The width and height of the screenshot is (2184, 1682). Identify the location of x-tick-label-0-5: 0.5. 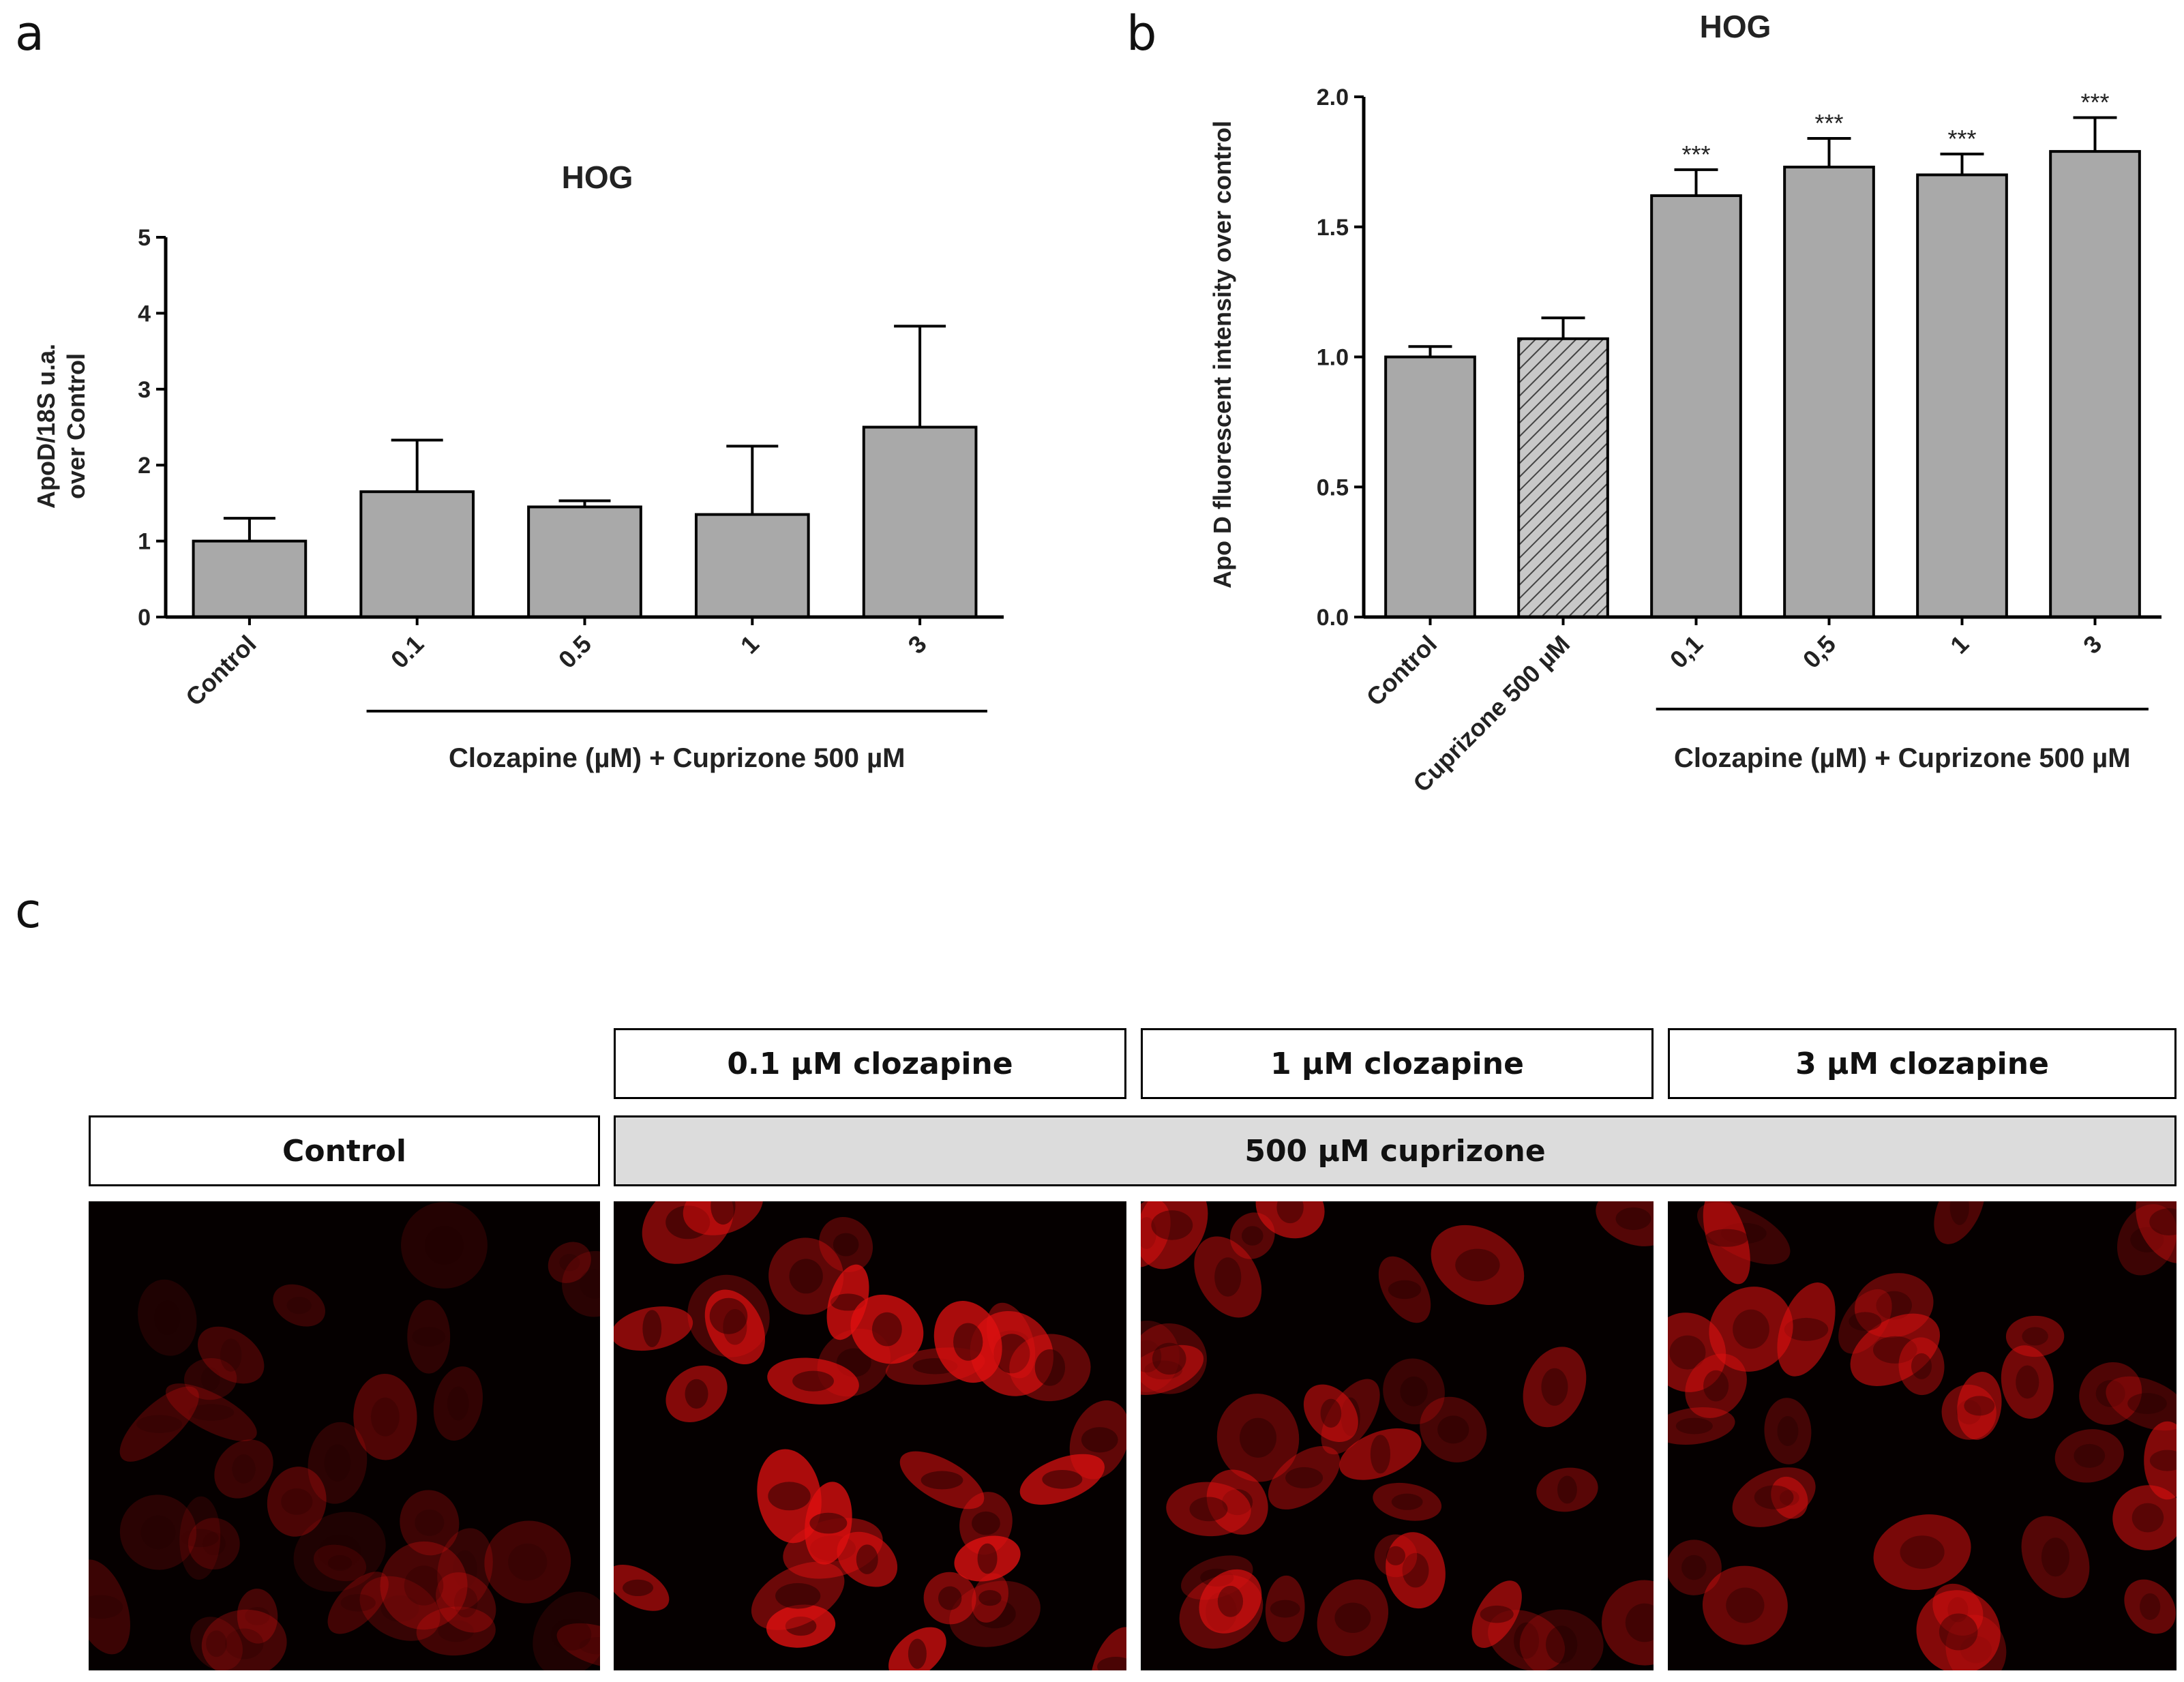
(575, 652).